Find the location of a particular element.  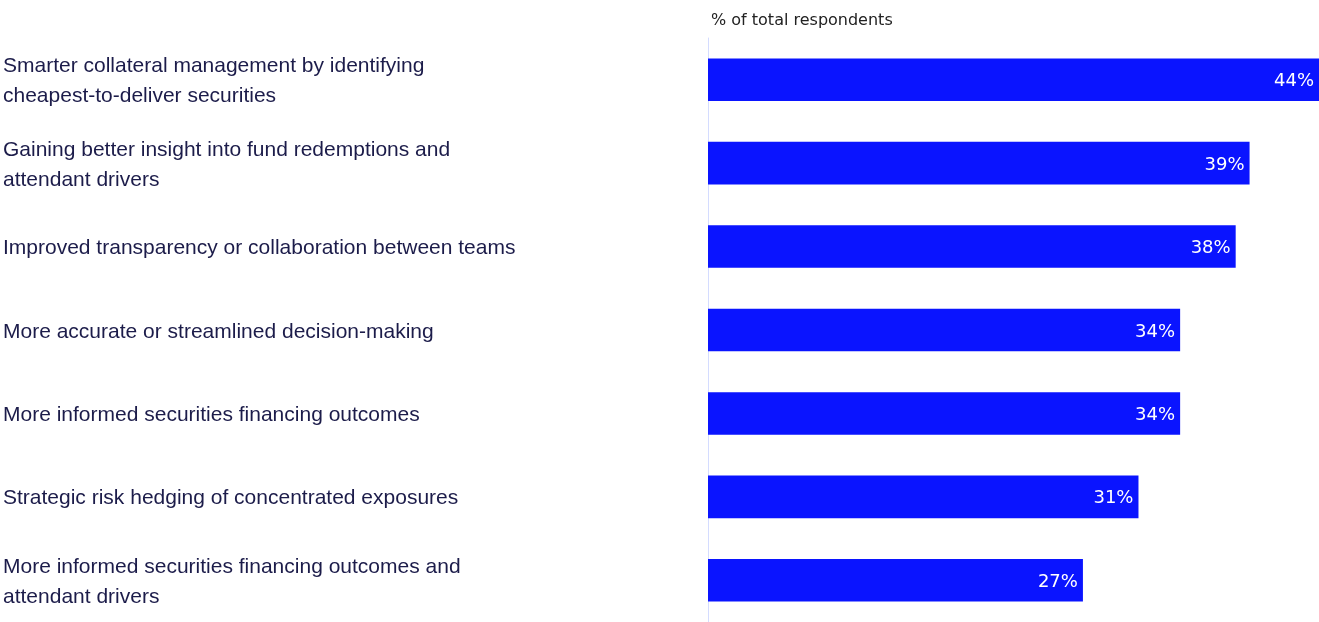

y-tick-label: Gaining better insight into fund redemptions and attendant drivers is located at coordinates (229, 163).